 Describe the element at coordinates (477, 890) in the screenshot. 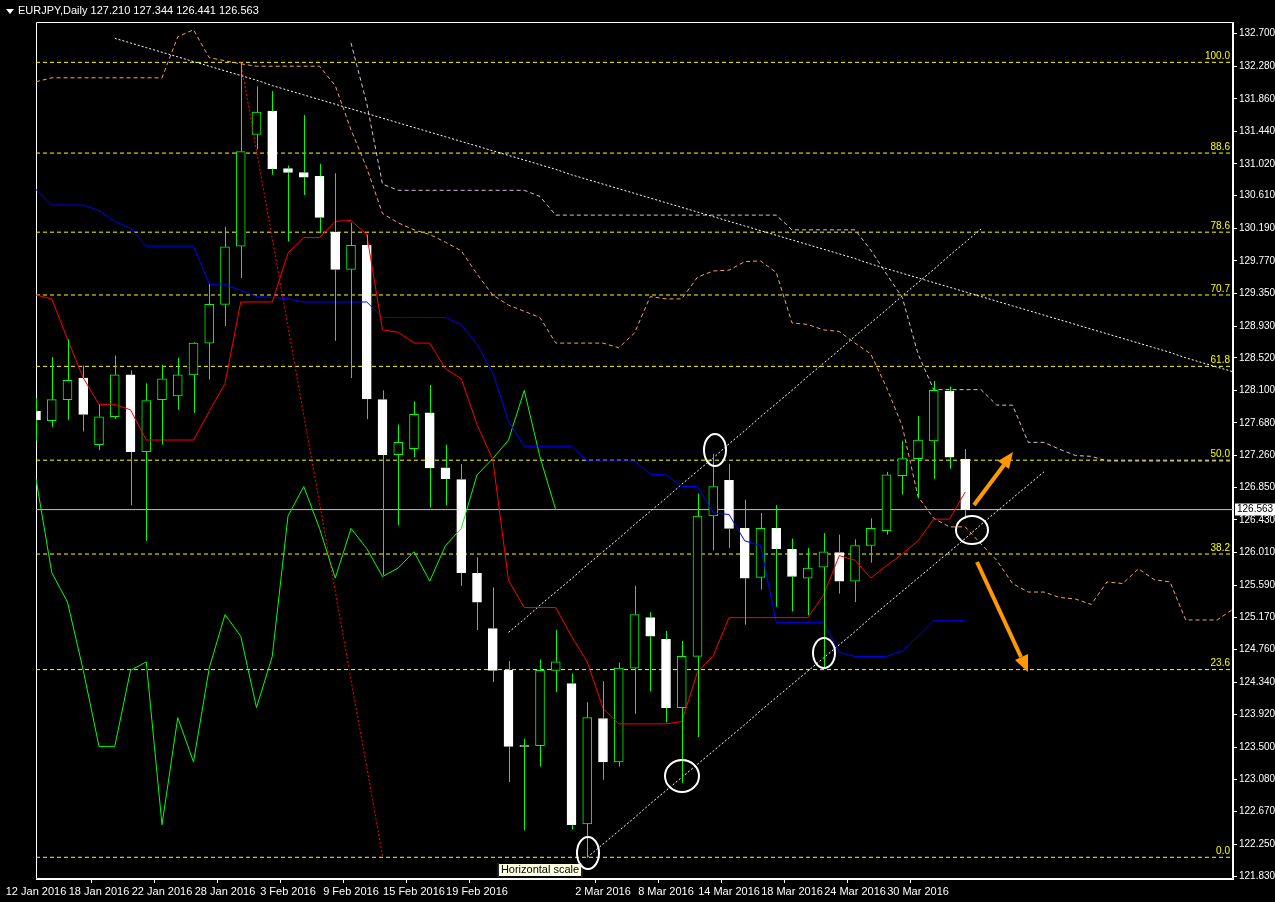

I see `x-tick-label: 19 Feb 2016` at that location.